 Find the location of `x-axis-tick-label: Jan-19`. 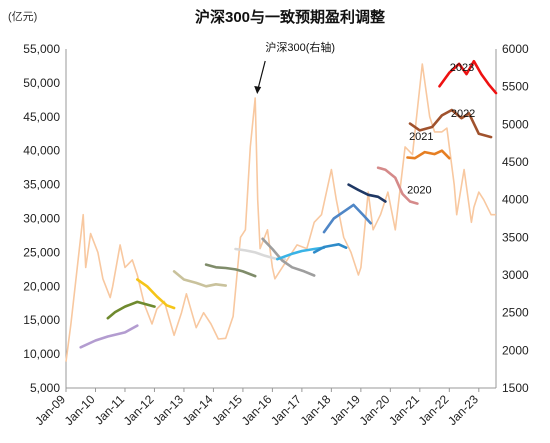

x-axis-tick-label: Jan-19 is located at coordinates (345, 410).